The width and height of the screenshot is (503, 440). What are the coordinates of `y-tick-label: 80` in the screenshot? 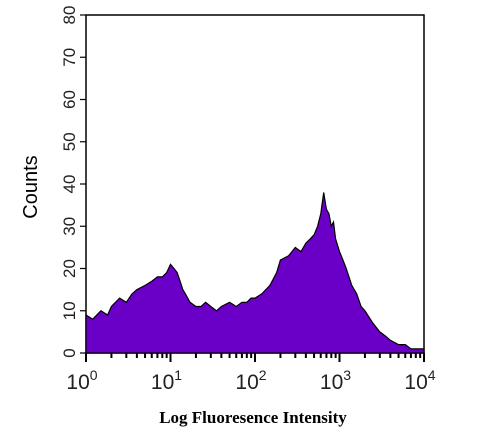 It's located at (69, 15).